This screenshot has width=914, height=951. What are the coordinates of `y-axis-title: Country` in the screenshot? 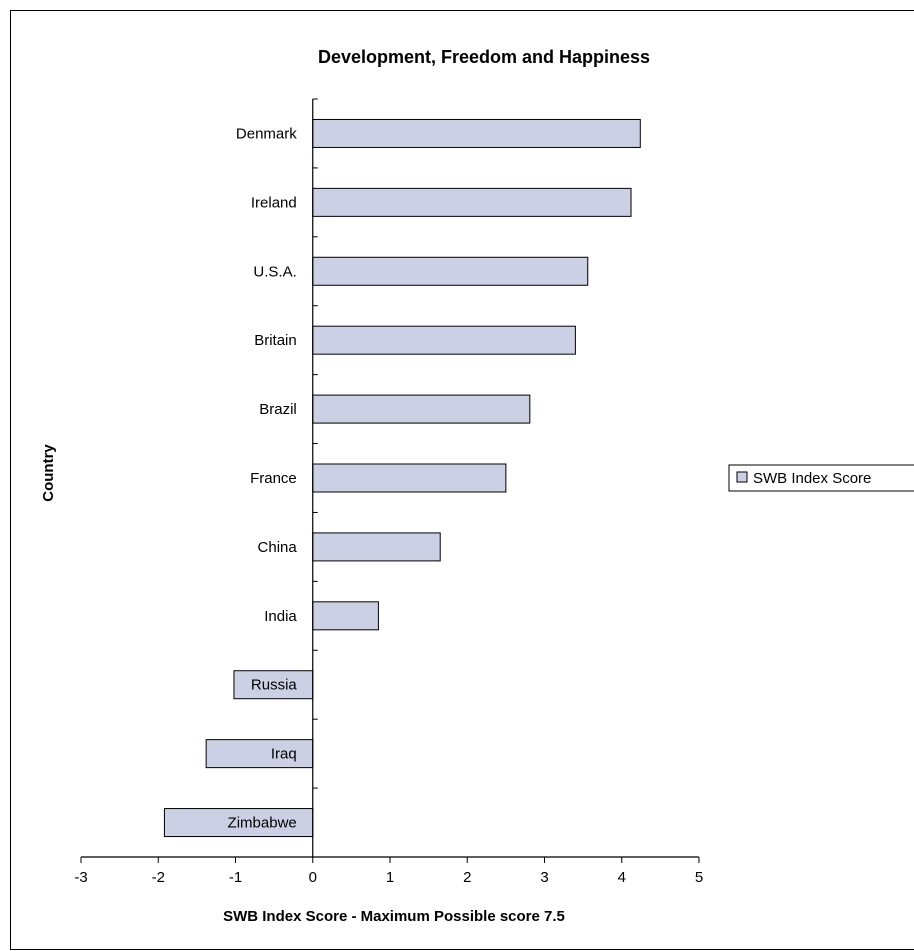 It's located at (48, 473).